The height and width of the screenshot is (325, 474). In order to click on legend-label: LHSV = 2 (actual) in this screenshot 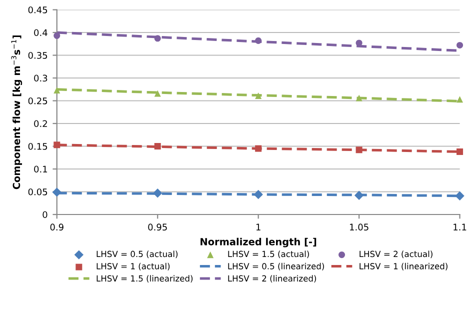, I will do `click(396, 254)`.